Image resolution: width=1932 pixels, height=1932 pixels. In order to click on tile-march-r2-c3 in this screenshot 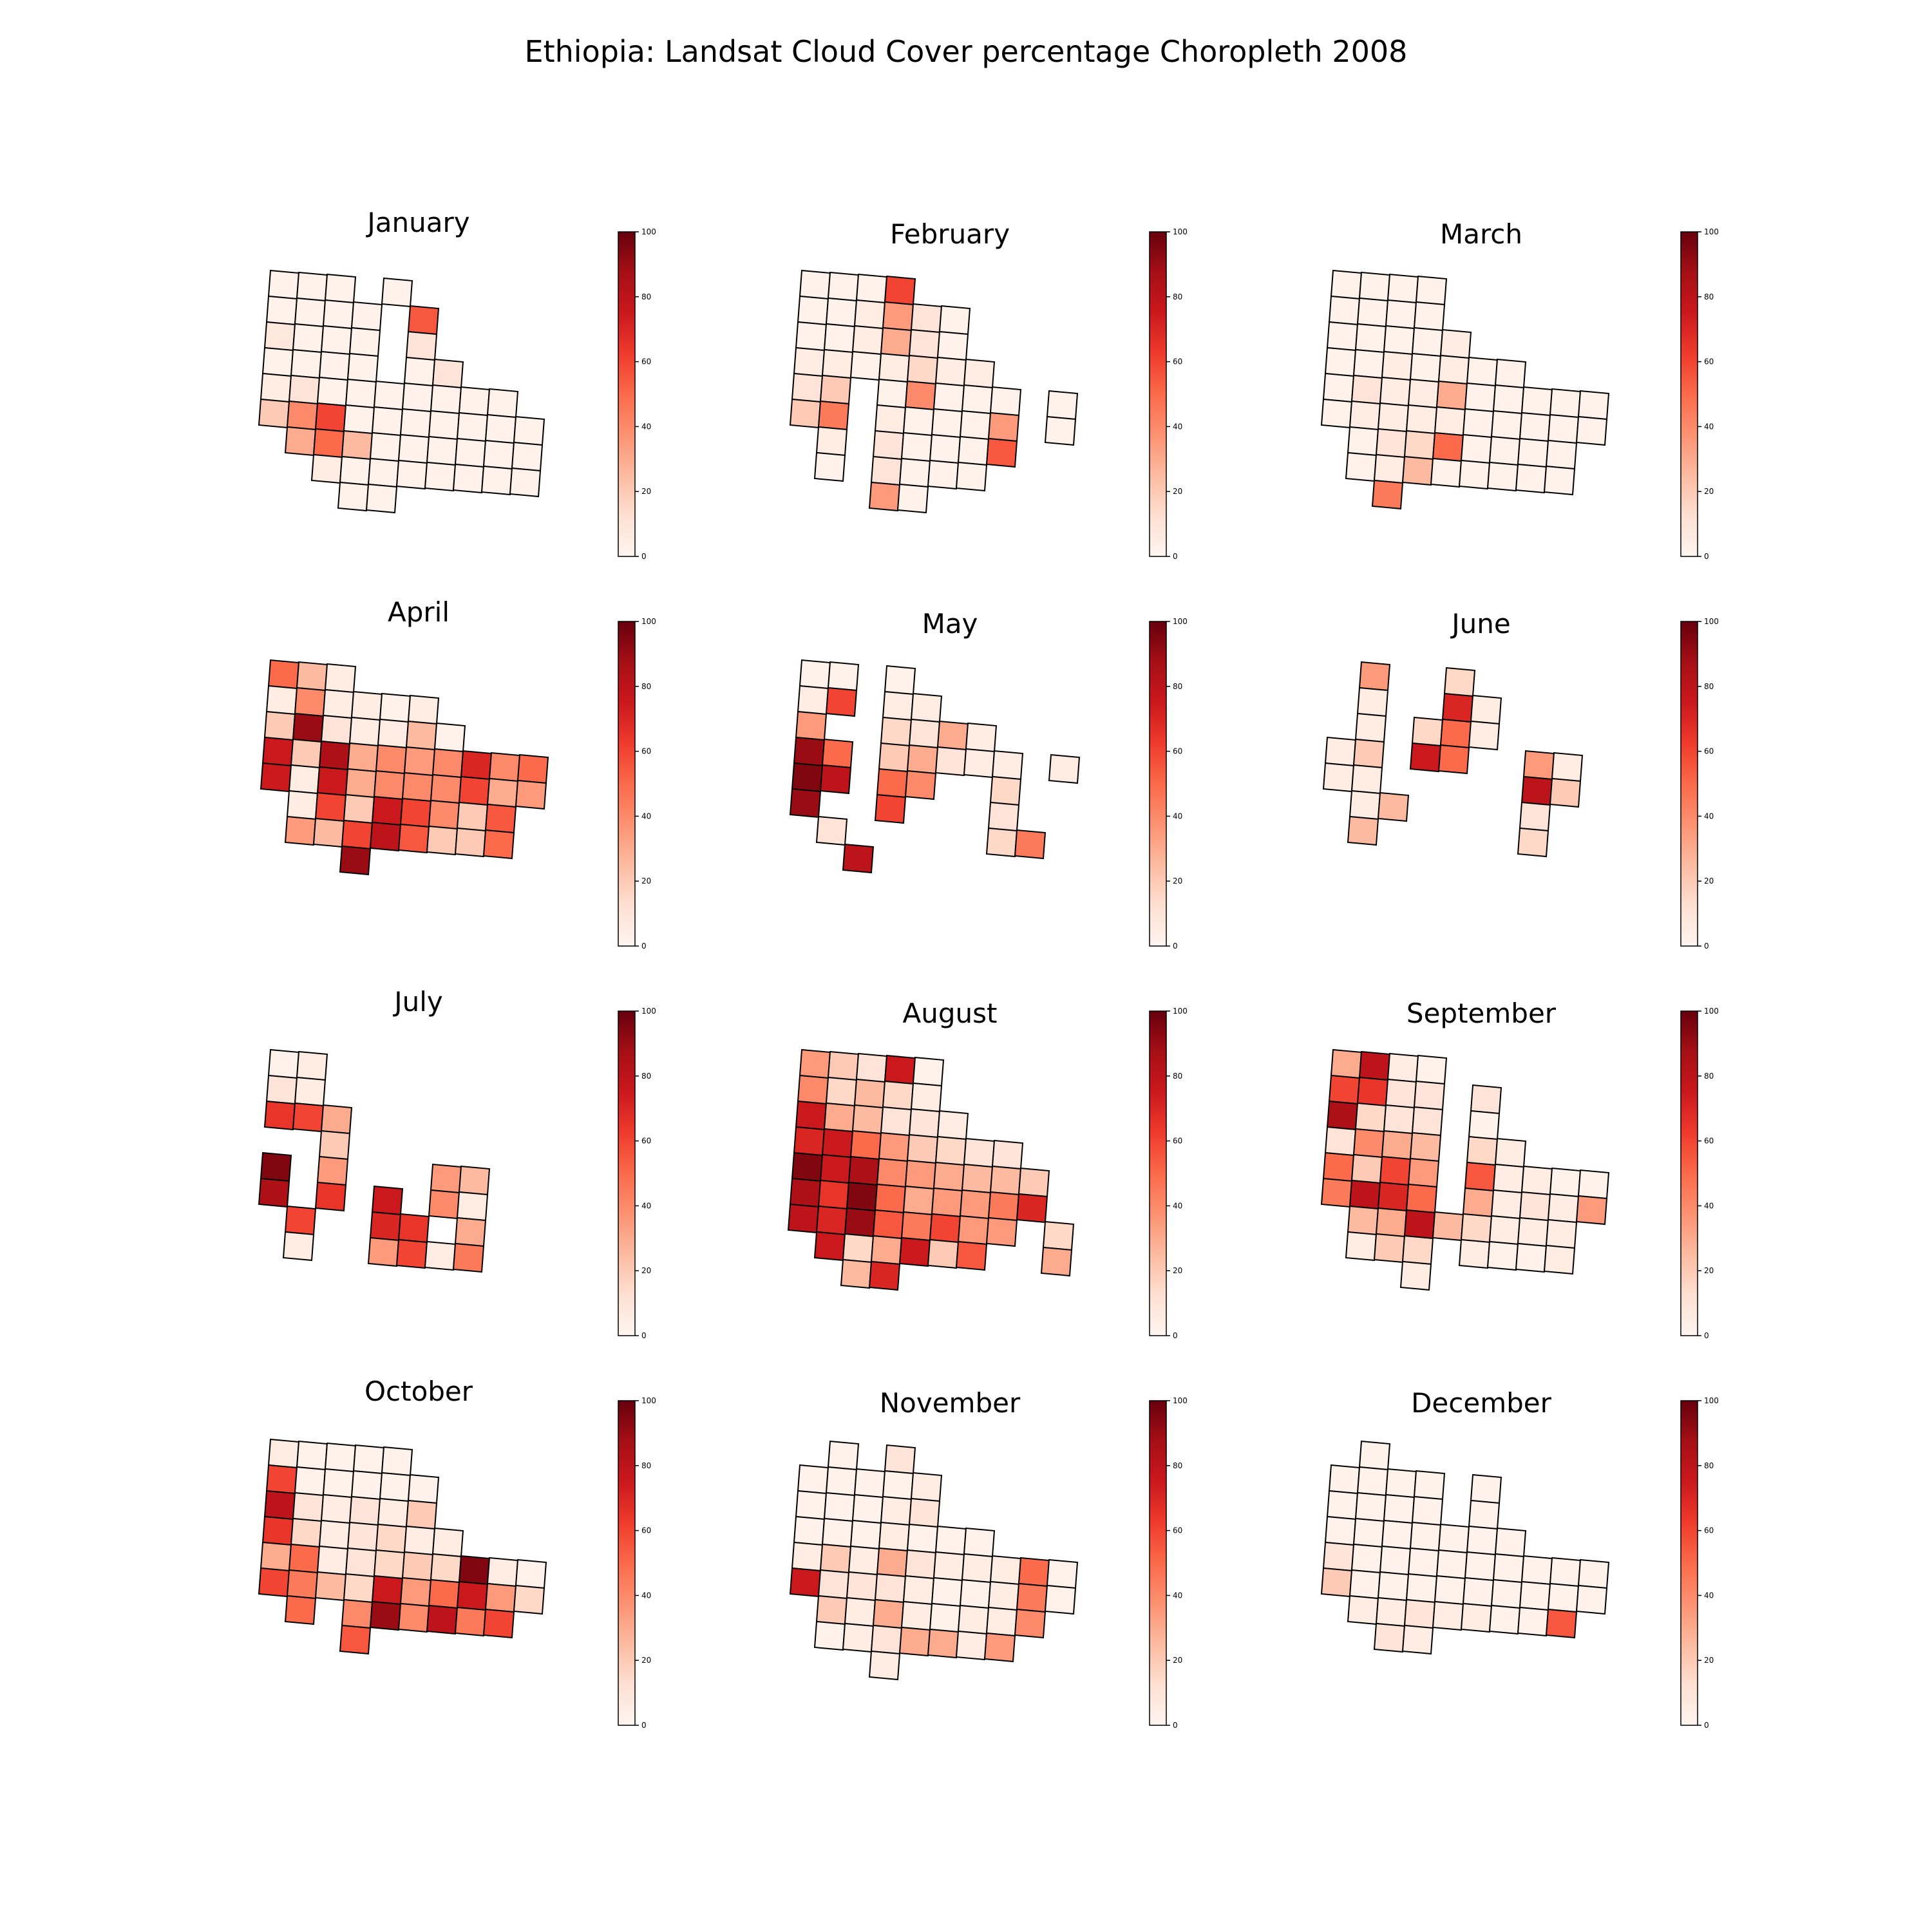, I will do `click(1428, 342)`.